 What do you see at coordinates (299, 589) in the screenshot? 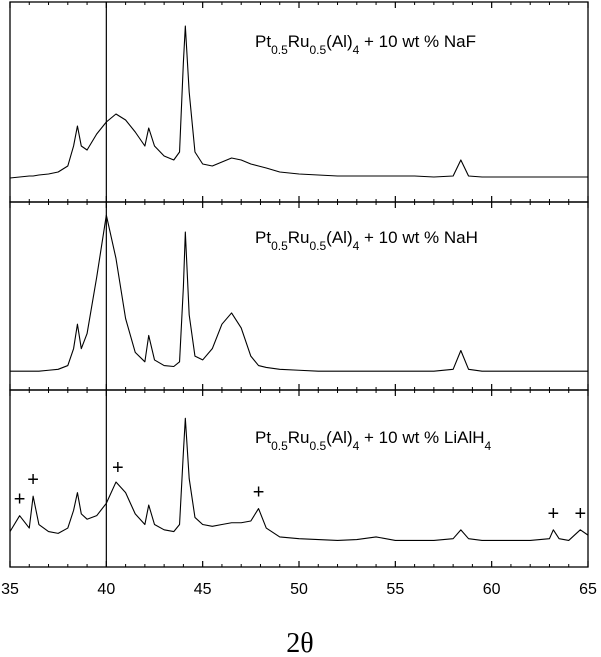
I see `x-tick-label: 50` at bounding box center [299, 589].